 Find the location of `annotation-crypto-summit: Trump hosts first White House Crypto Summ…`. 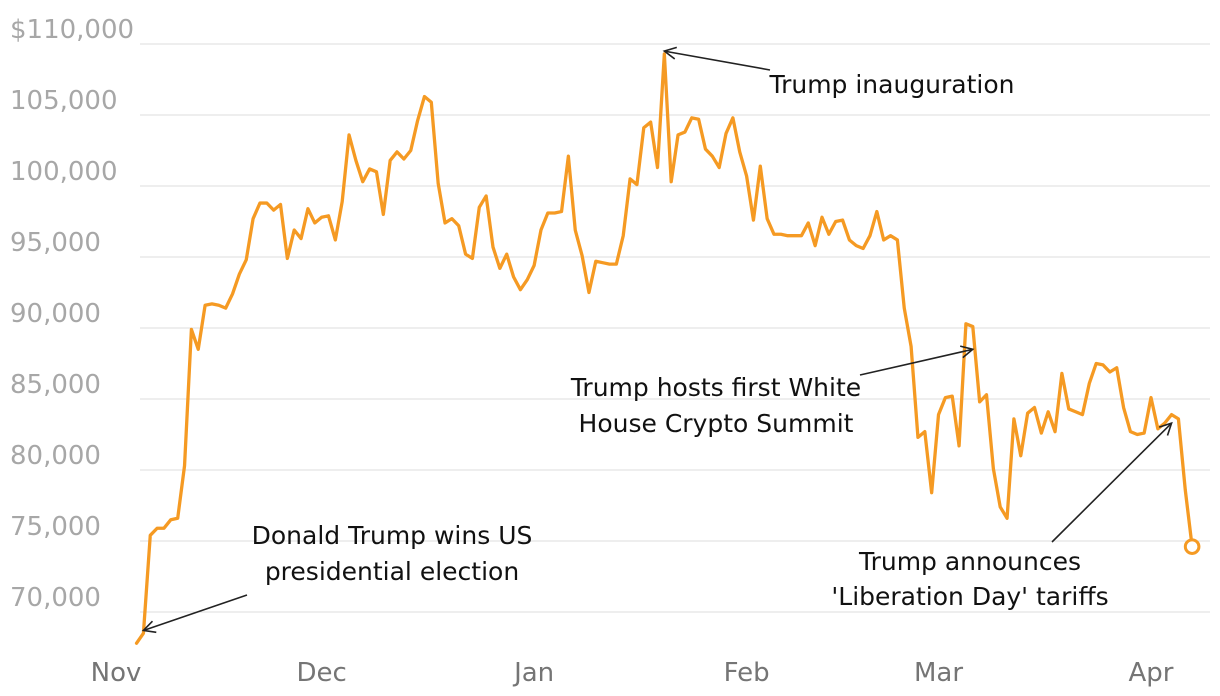

annotation-crypto-summit: Trump hosts first White House Crypto Summ… is located at coordinates (772, 391).